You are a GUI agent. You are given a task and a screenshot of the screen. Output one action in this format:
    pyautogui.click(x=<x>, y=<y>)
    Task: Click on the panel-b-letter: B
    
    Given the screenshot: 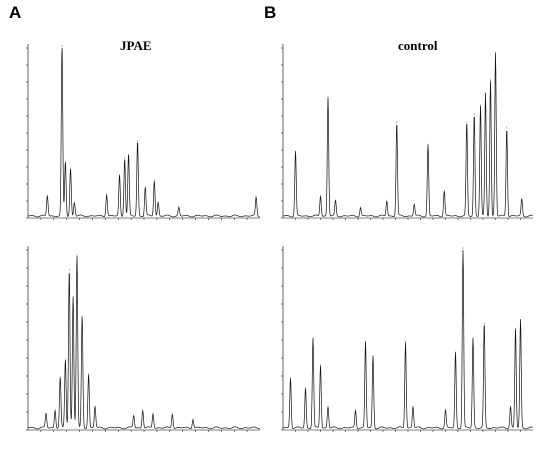 What is the action you would take?
    pyautogui.click(x=270, y=12)
    